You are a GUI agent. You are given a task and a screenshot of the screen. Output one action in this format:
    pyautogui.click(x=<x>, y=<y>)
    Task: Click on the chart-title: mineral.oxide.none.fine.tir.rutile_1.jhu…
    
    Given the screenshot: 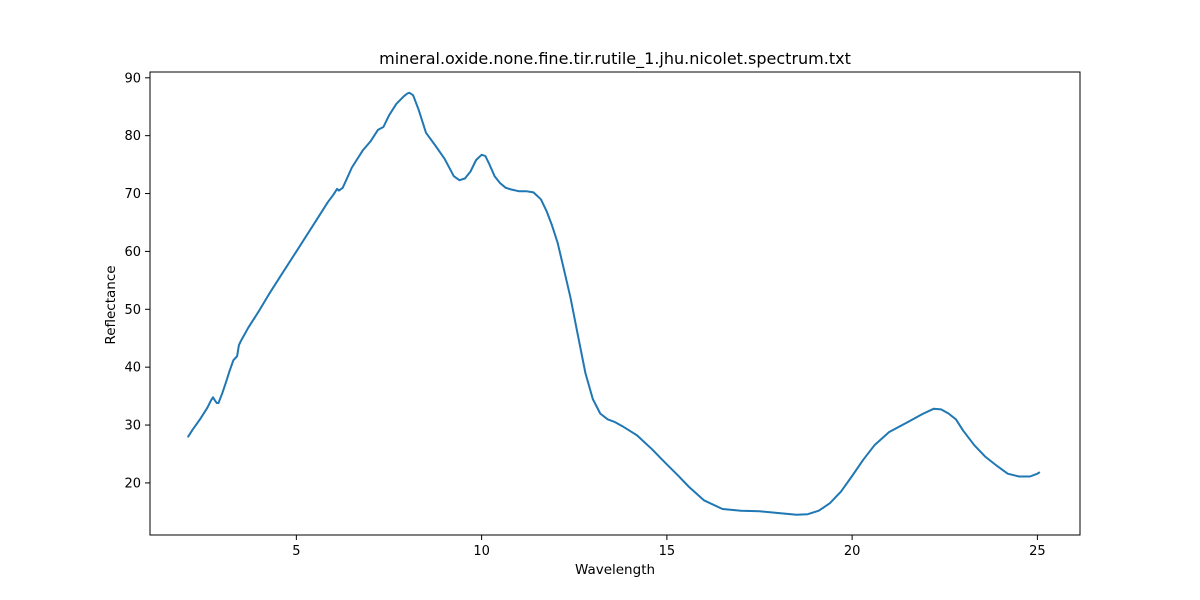 What is the action you would take?
    pyautogui.click(x=615, y=59)
    